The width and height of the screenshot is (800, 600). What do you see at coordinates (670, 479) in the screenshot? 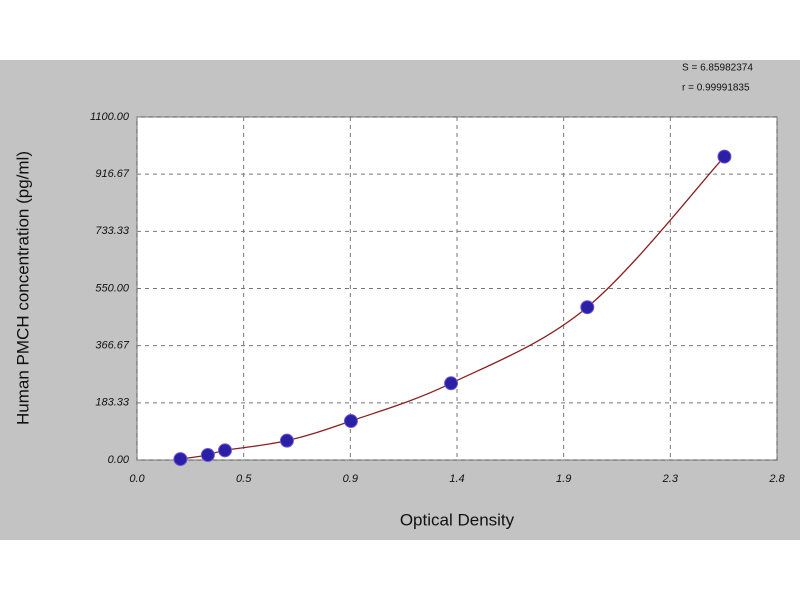
I see `x-tick-label: 2.3` at bounding box center [670, 479].